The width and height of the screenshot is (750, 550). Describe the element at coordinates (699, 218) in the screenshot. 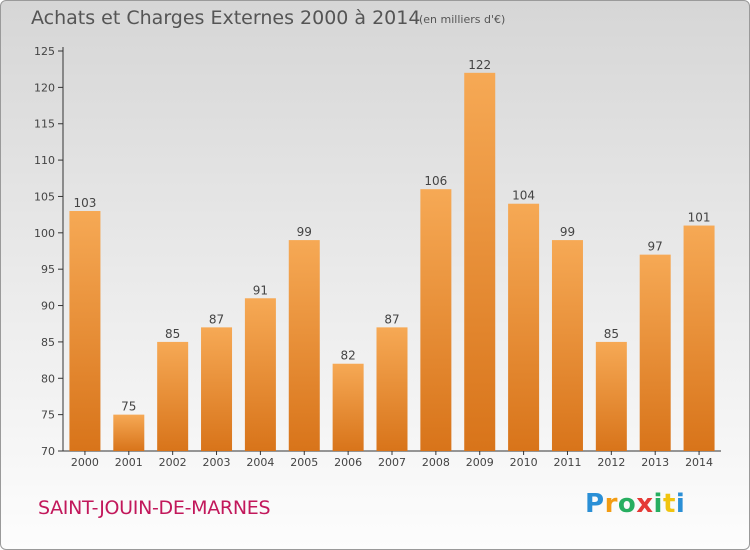

I see `value-label: 101` at that location.